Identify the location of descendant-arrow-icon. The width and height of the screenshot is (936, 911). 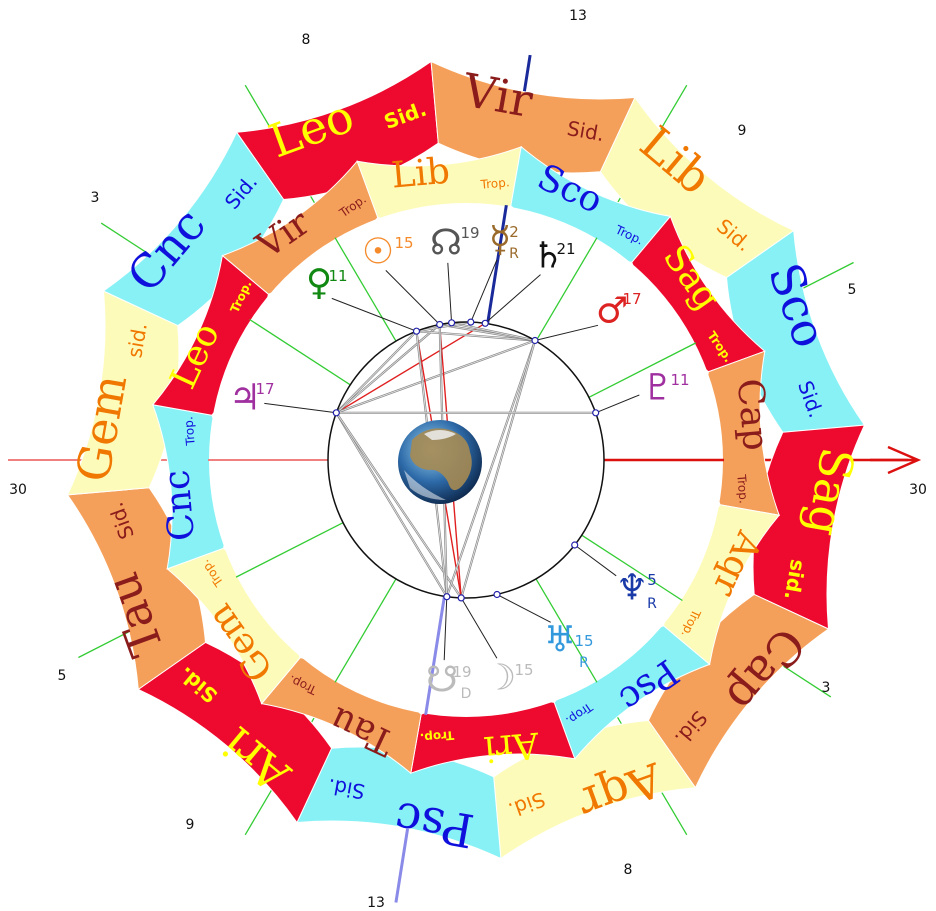
(896, 460).